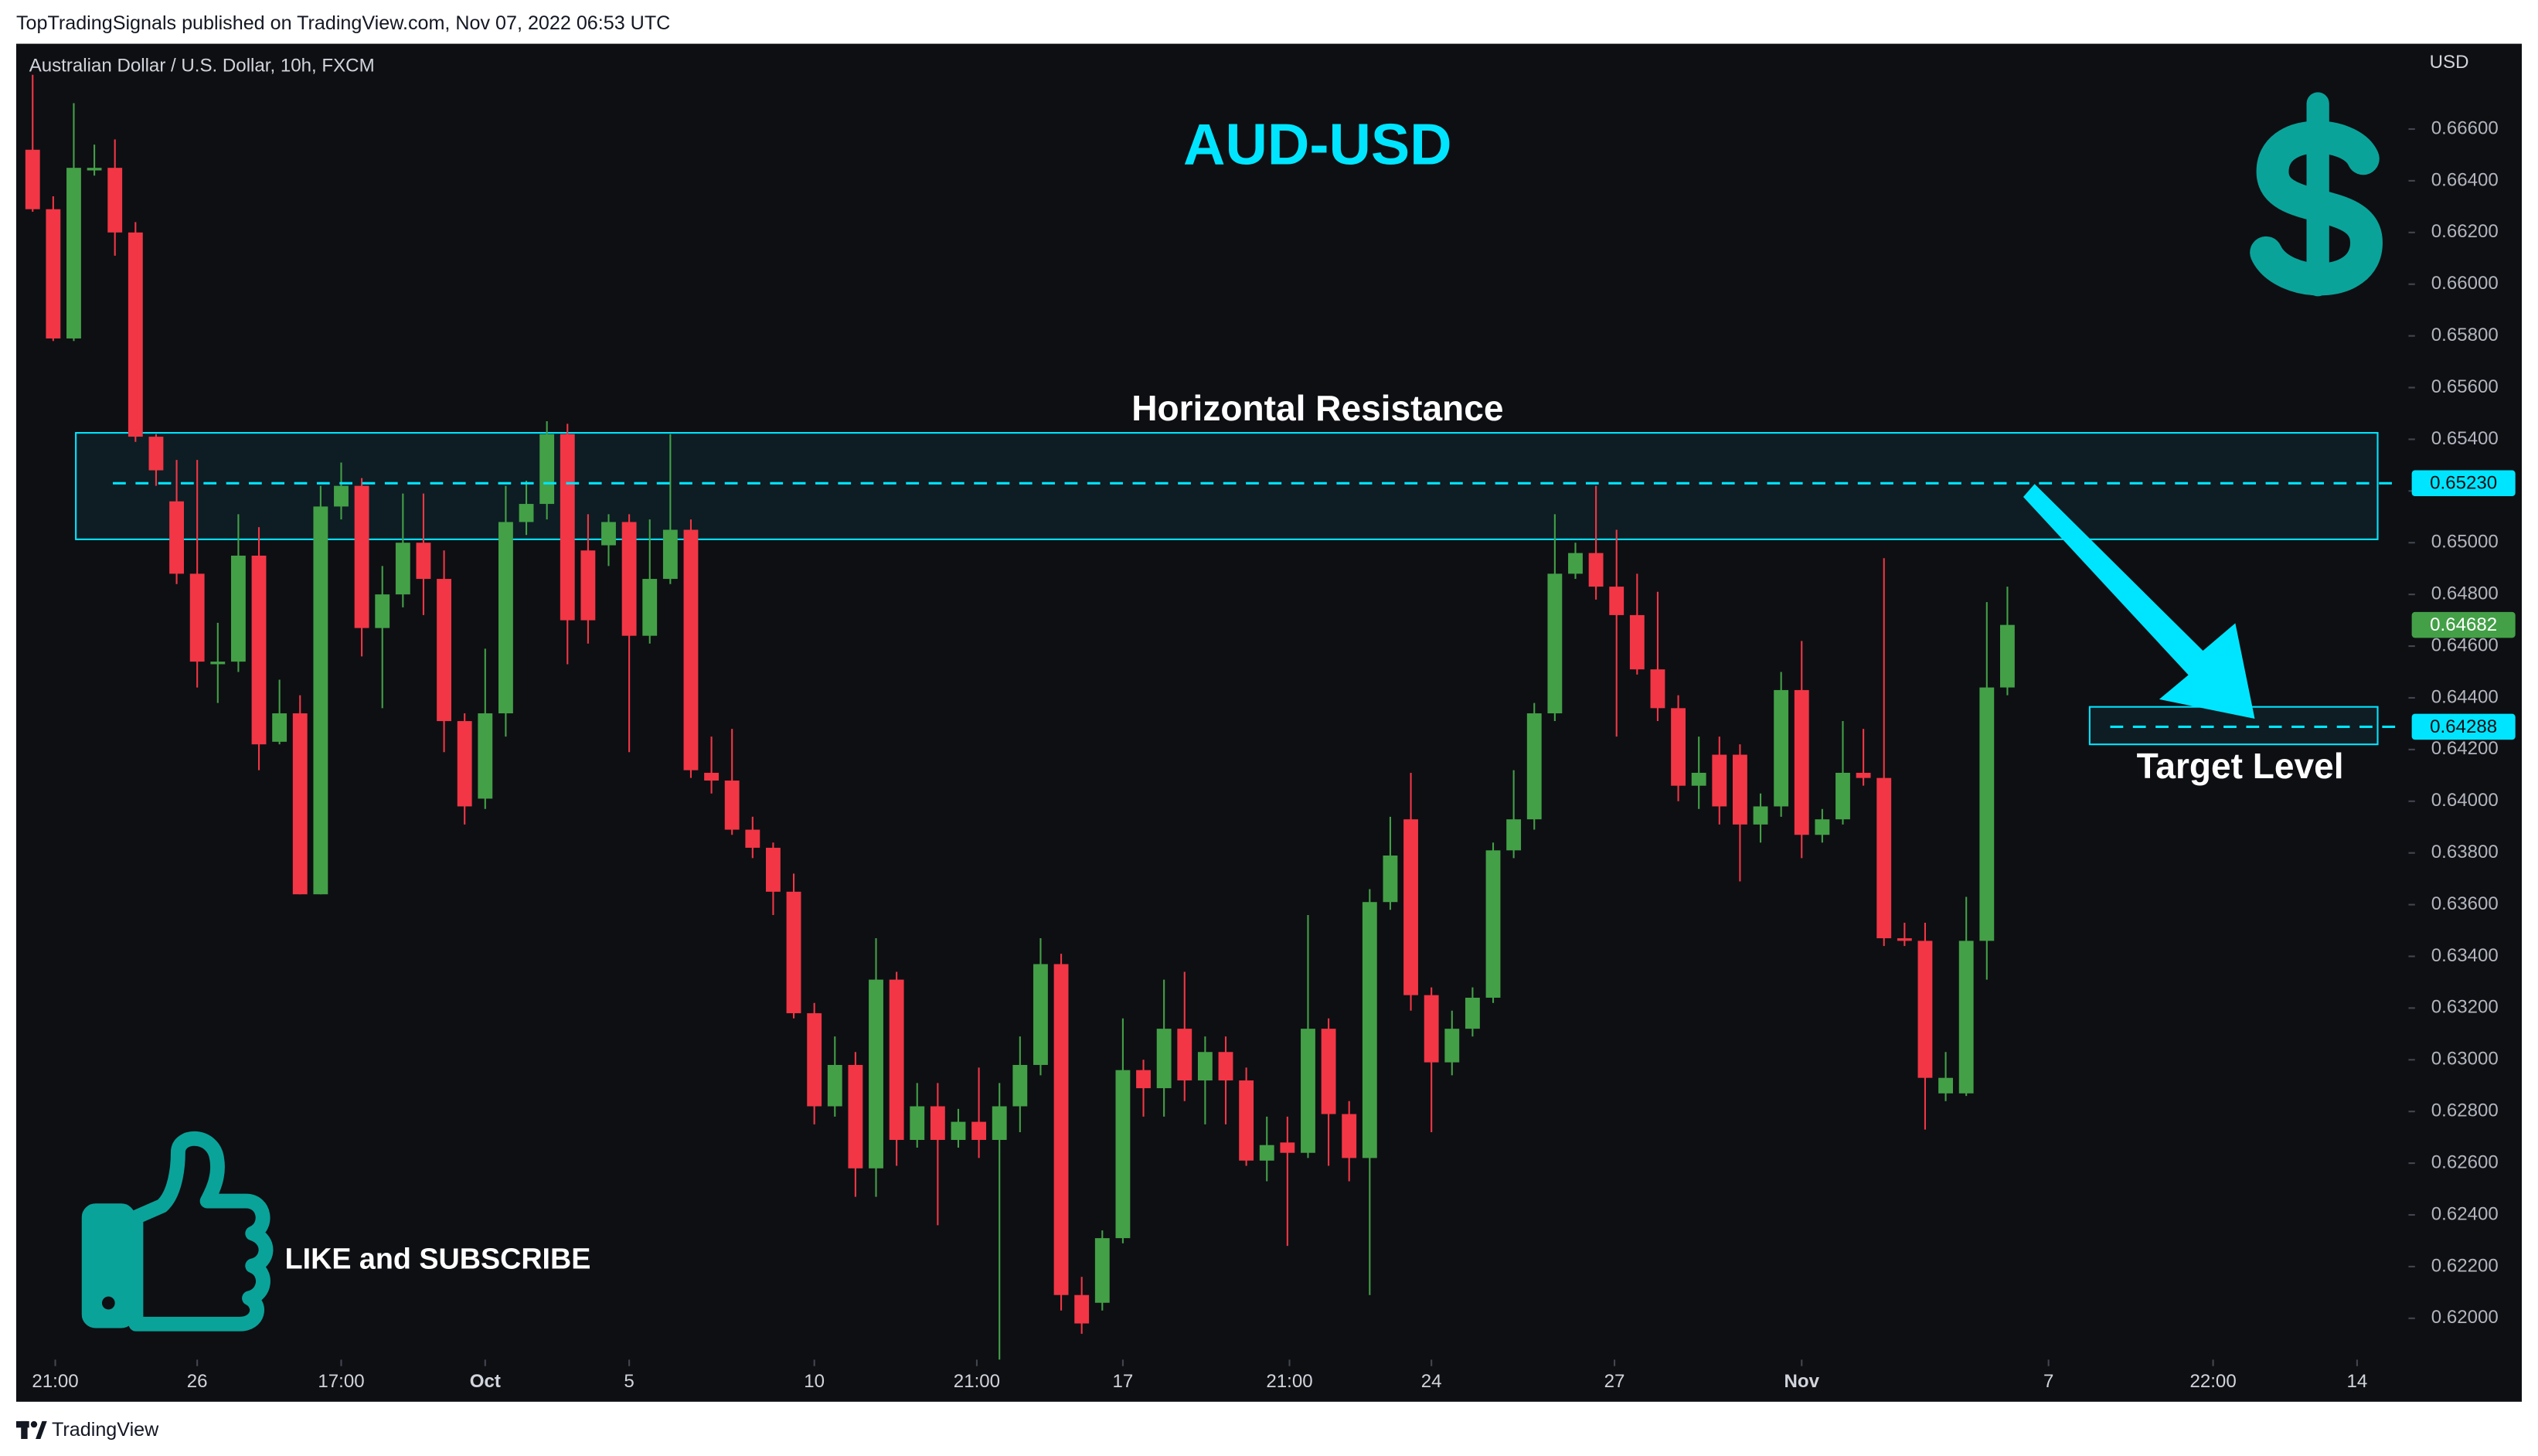  I want to click on currency-label: USD, so click(2450, 62).